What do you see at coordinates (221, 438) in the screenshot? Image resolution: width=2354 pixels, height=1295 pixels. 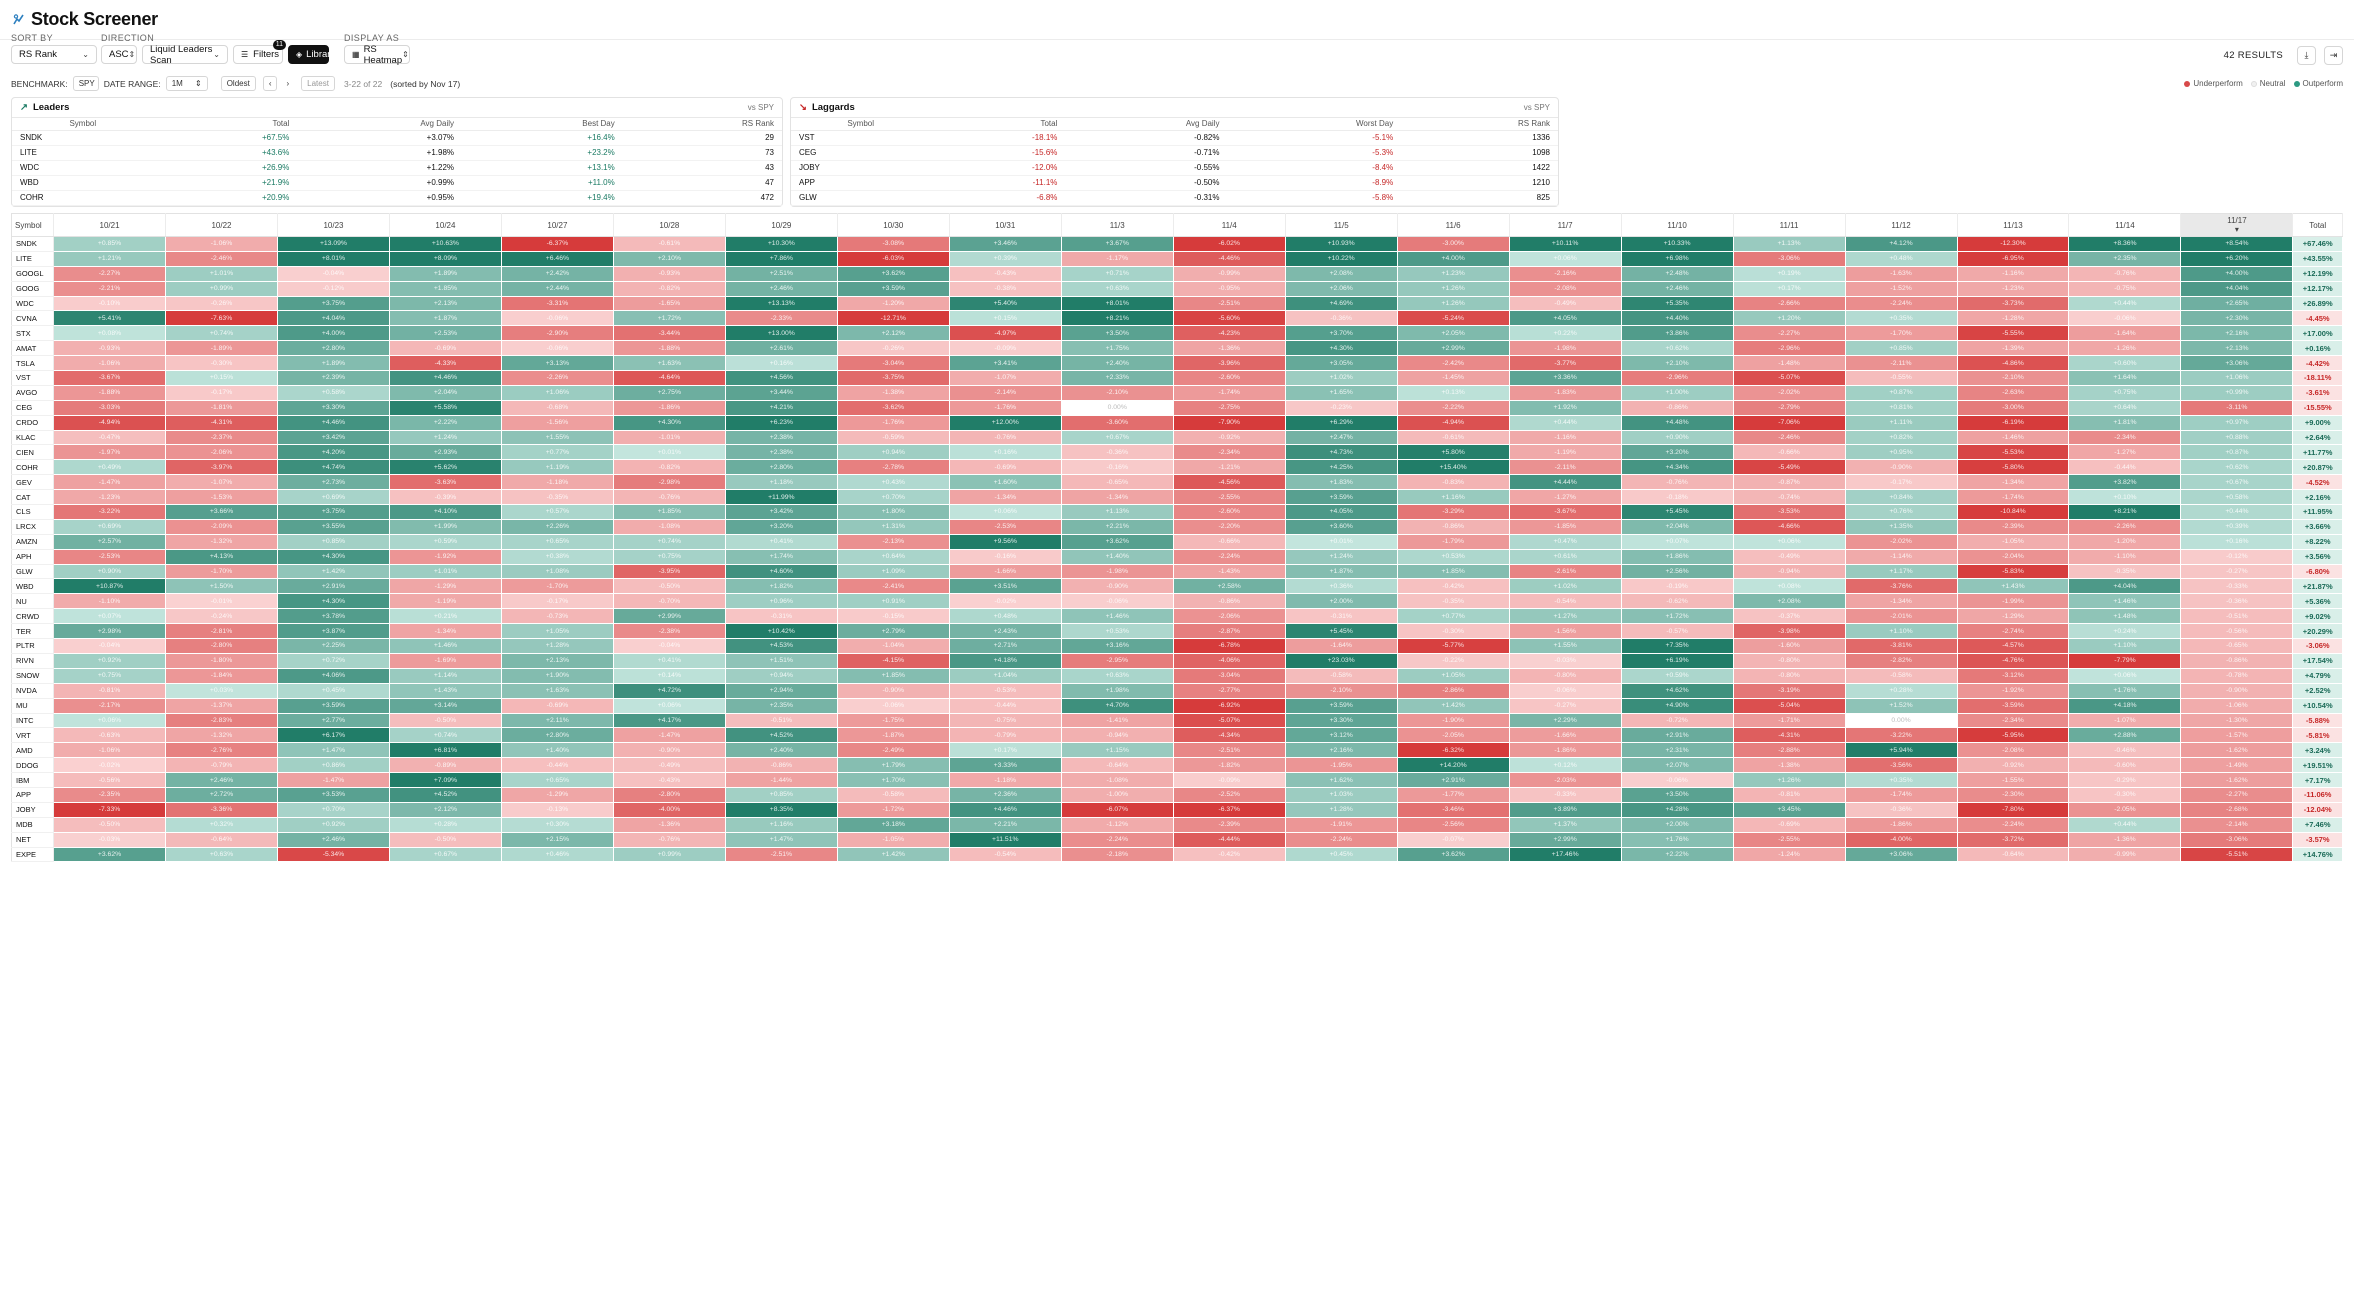 I see `heatmap-cell: -2.37%` at bounding box center [221, 438].